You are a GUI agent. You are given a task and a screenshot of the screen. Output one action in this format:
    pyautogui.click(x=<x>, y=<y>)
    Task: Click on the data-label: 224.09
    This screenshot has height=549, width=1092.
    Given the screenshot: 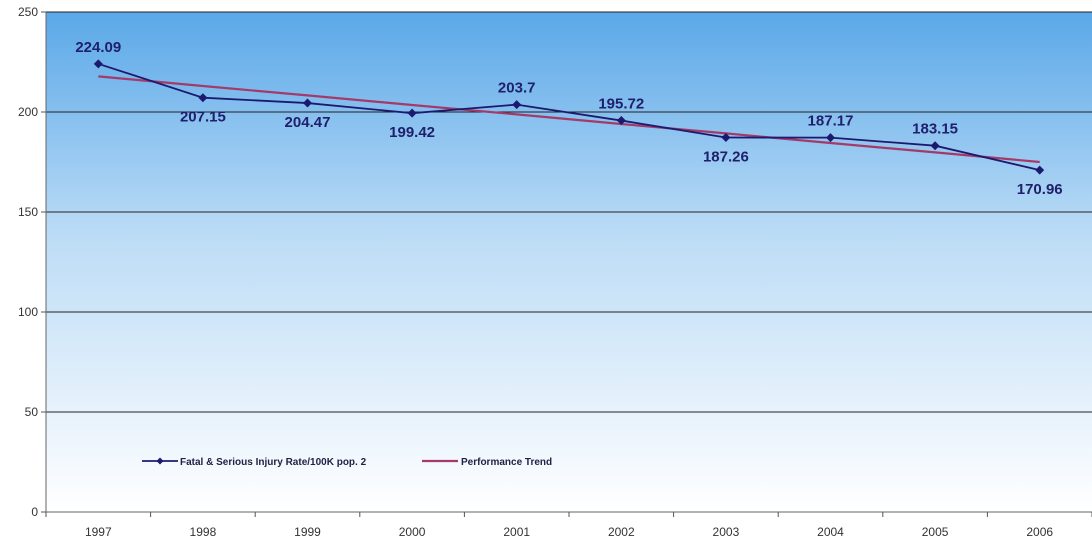 What is the action you would take?
    pyautogui.click(x=98, y=47)
    